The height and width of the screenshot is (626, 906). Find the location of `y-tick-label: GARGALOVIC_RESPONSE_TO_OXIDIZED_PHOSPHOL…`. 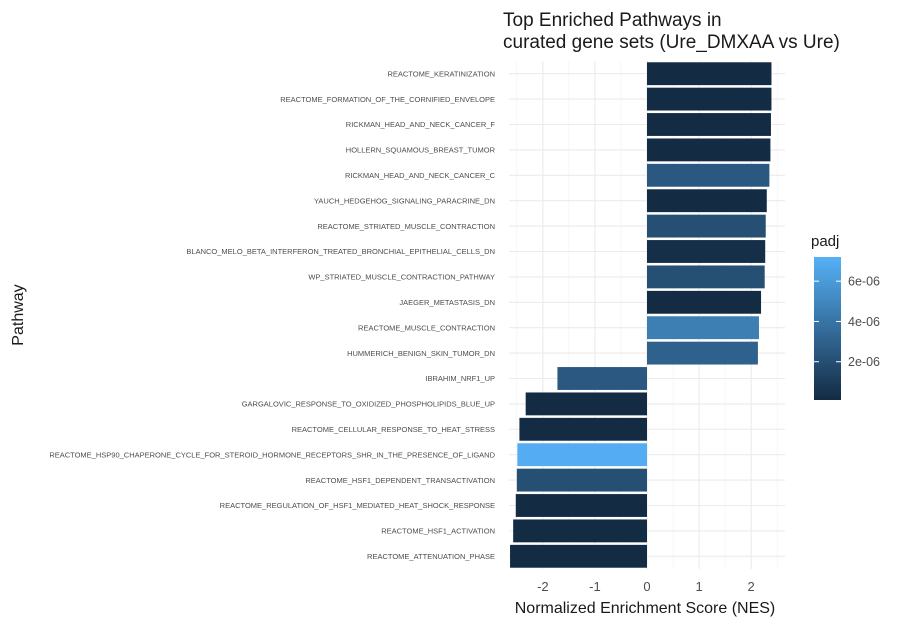

y-tick-label: GARGALOVIC_RESPONSE_TO_OXIDIZED_PHOSPHOL… is located at coordinates (368, 404).